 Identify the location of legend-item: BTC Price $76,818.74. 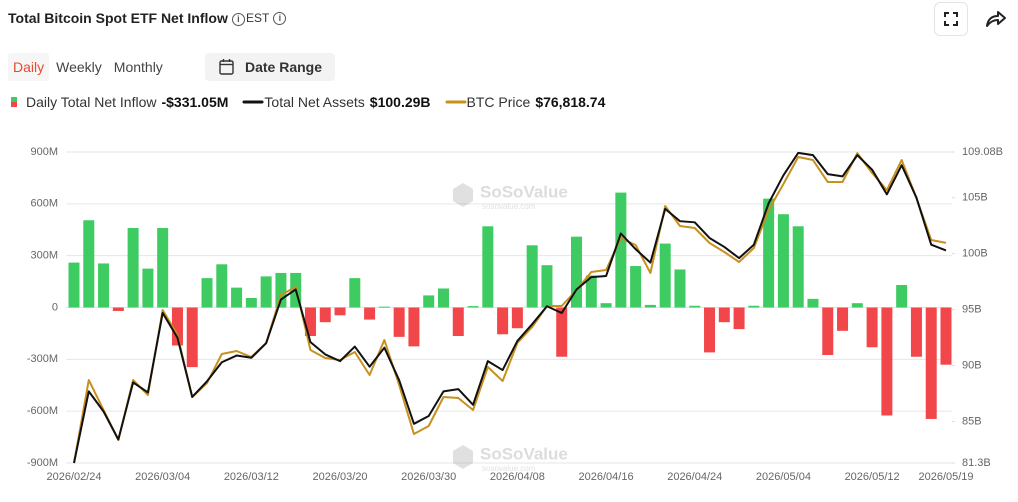
(525, 102).